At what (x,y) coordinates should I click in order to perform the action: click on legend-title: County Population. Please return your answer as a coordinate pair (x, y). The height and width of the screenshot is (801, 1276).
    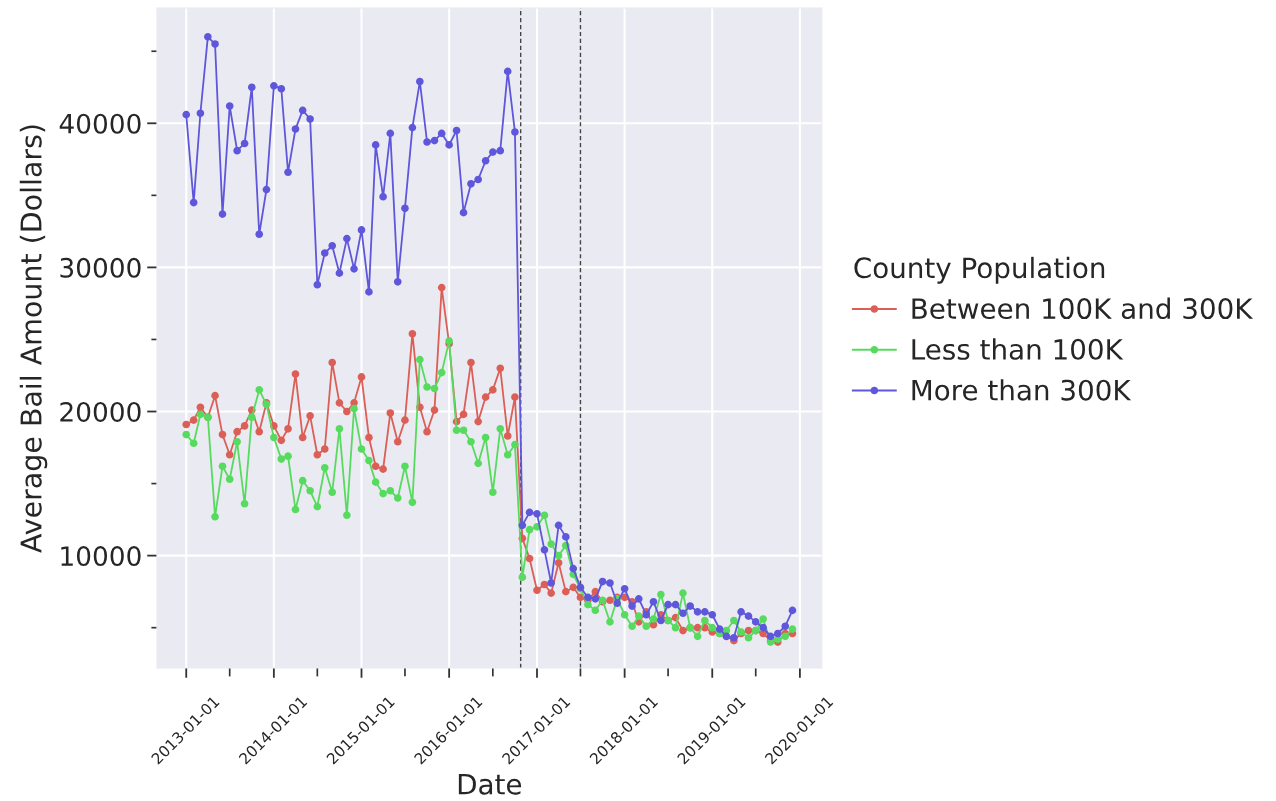
    Looking at the image, I should click on (979, 270).